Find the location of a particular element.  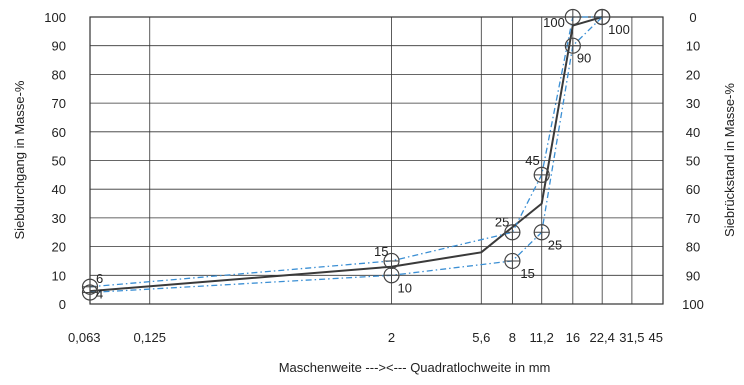

y-tick-left: 50 is located at coordinates (59, 161).